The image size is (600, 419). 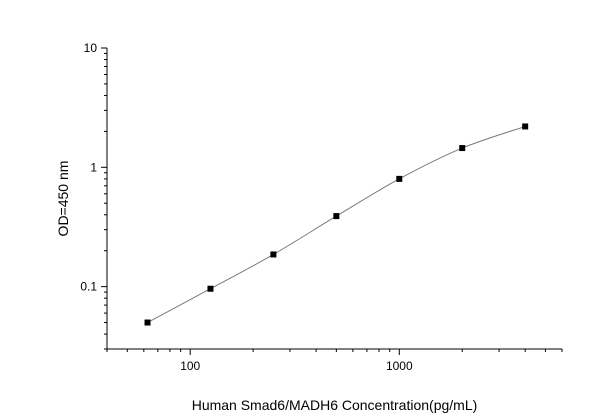 I want to click on x-axis: 100 1000, so click(x=334, y=360).